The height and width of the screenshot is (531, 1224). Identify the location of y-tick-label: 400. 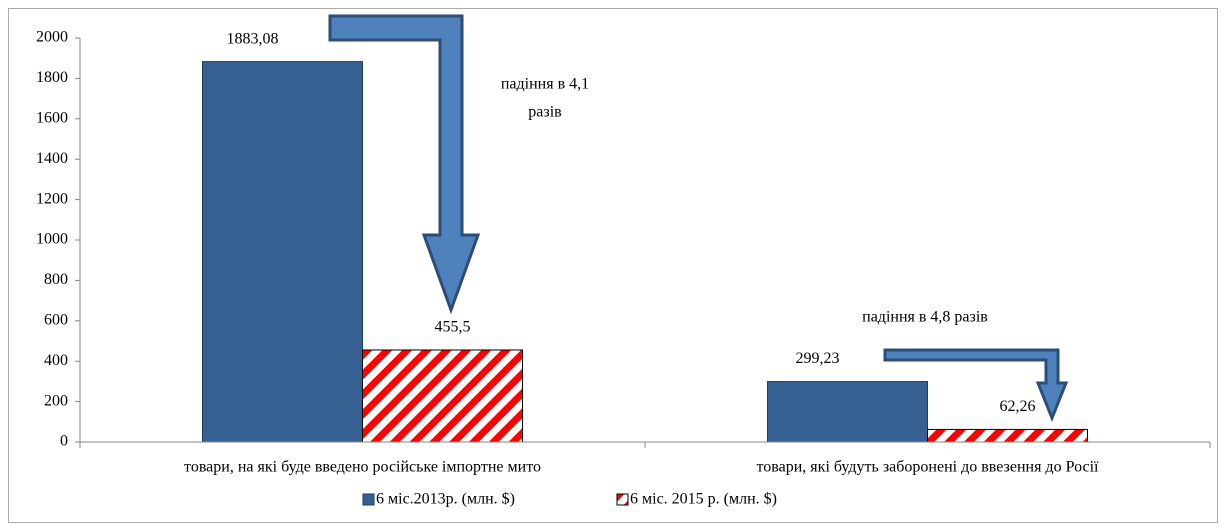
(56, 360).